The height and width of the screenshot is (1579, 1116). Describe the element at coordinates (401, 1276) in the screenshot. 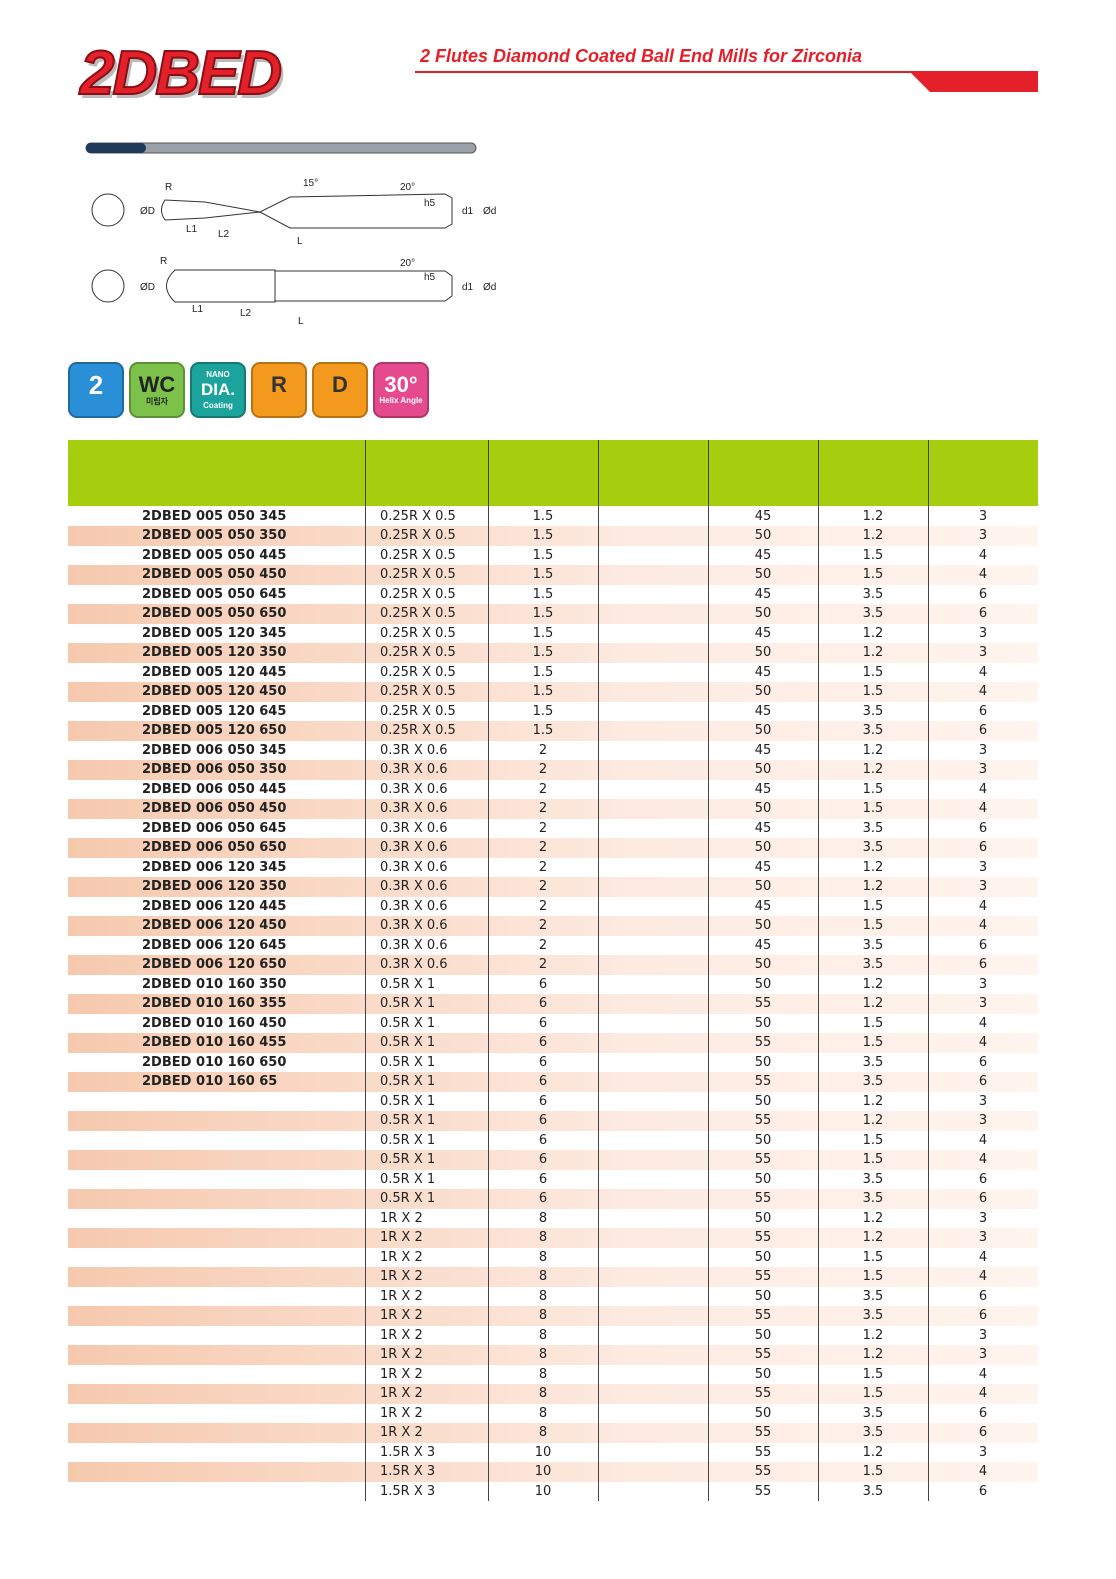

I see `table-cell: 1R X 2` at that location.